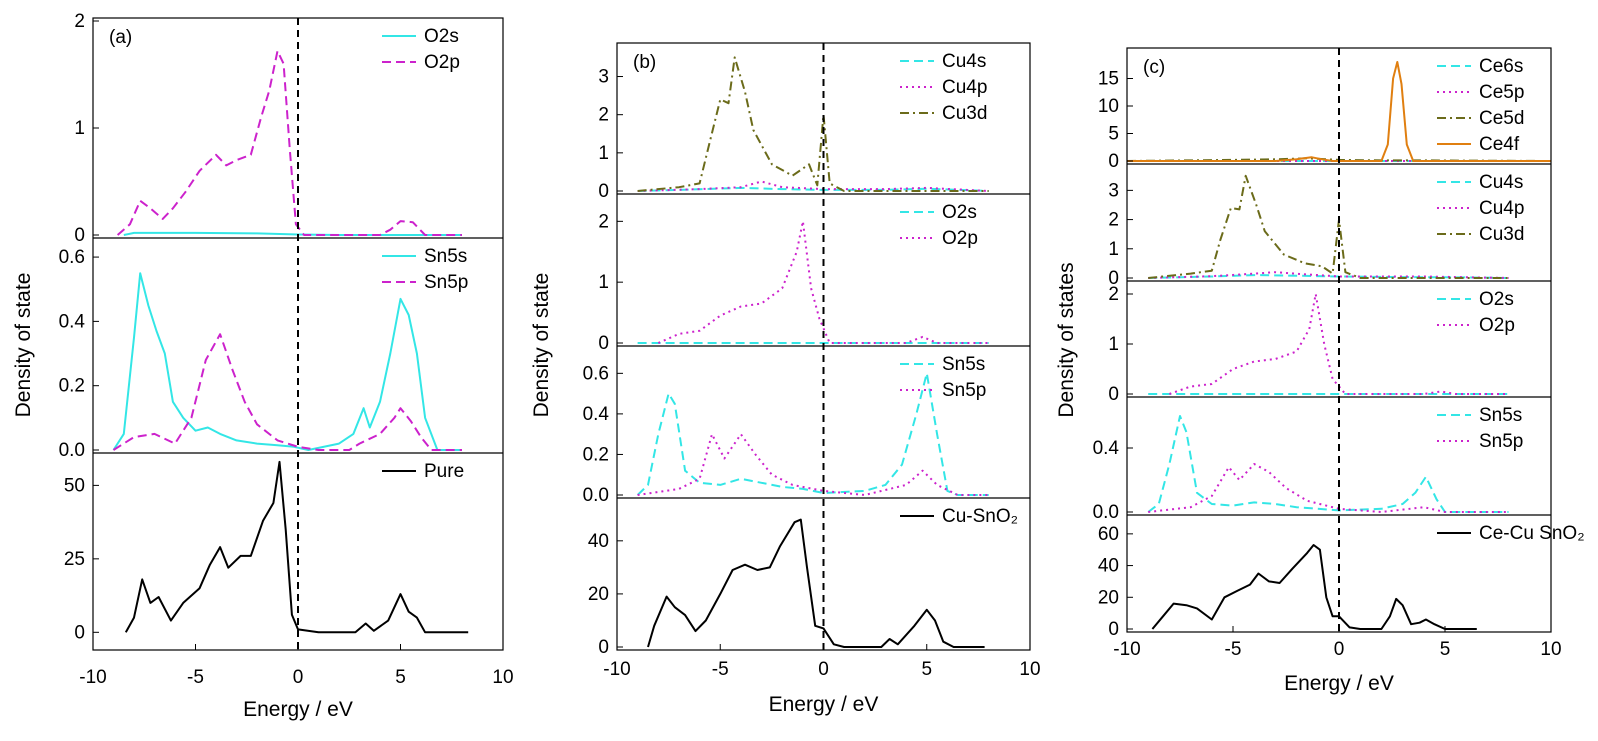  I want to click on subplot: 0 5 10 15 Ce6s Ce5p Ce5d Ce4f, so click(1325, 114).